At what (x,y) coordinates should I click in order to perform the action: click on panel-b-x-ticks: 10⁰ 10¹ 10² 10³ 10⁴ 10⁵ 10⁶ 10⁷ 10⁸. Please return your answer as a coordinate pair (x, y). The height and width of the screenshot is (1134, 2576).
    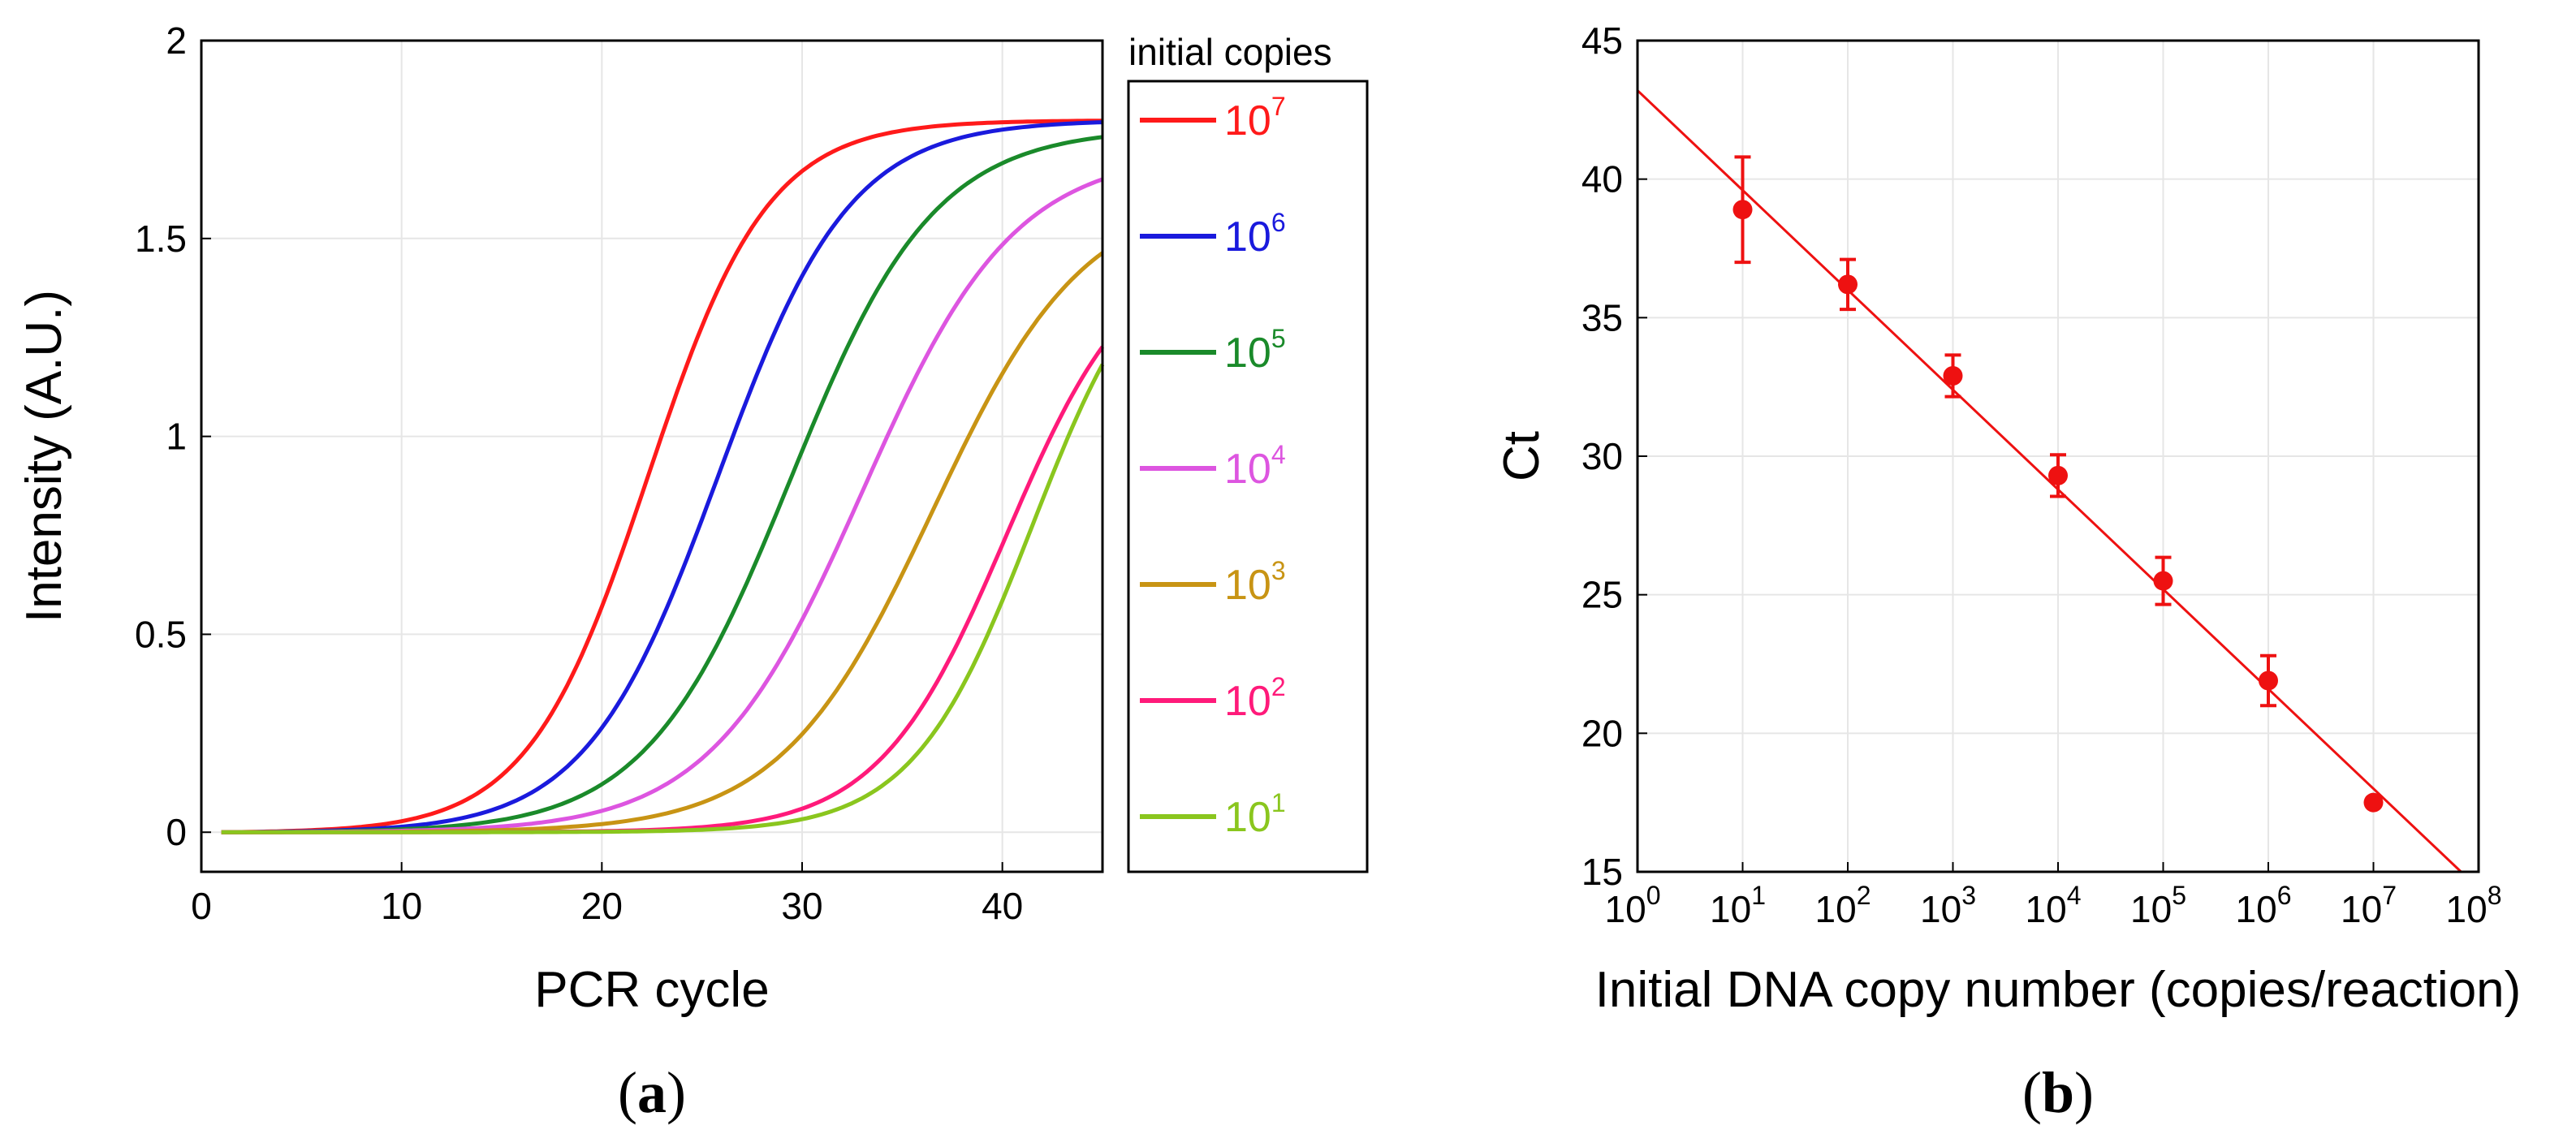
    Looking at the image, I should click on (2053, 896).